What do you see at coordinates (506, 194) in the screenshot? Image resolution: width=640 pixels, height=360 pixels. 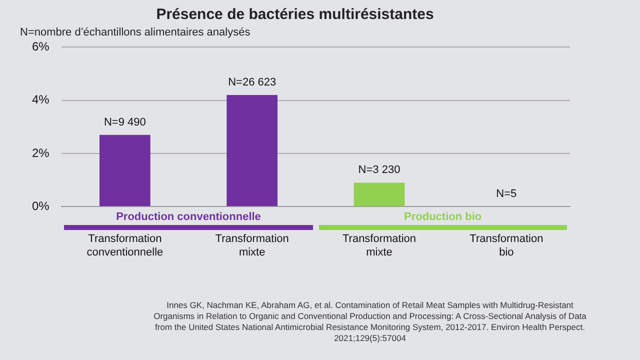 I see `annotation: N=5` at bounding box center [506, 194].